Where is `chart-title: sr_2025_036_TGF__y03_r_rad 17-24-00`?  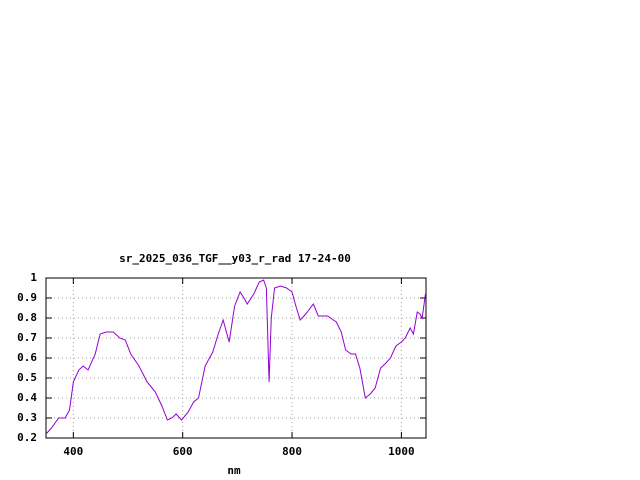 chart-title: sr_2025_036_TGF__y03_r_rad 17-24-00 is located at coordinates (235, 258).